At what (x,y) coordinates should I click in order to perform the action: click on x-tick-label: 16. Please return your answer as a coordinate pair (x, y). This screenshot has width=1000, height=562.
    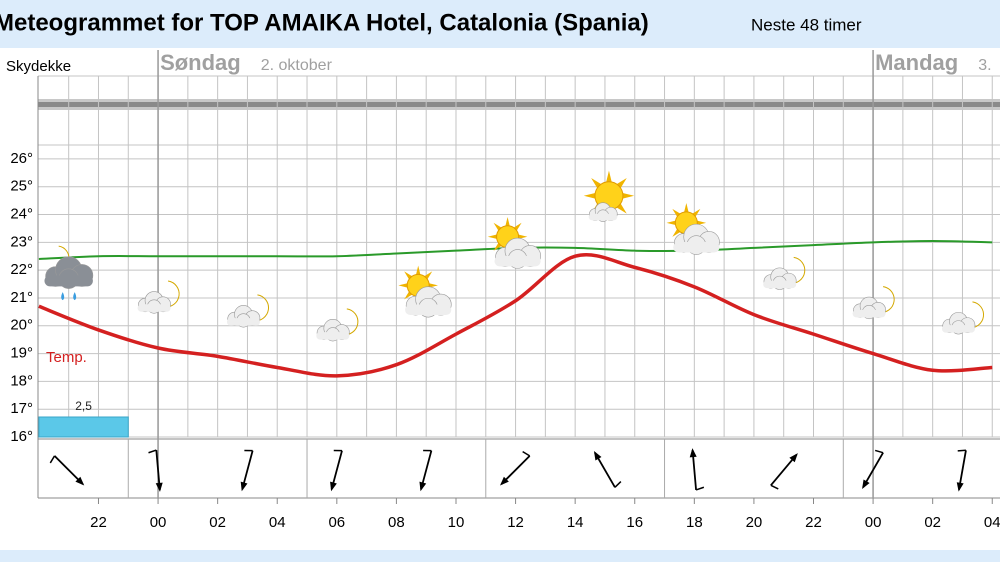
    Looking at the image, I should click on (634, 522).